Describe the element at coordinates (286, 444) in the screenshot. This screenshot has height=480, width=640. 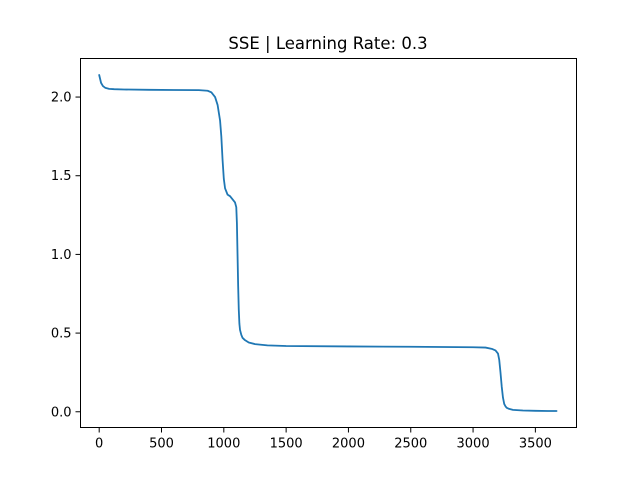
I see `x-tick-label: 1500` at that location.